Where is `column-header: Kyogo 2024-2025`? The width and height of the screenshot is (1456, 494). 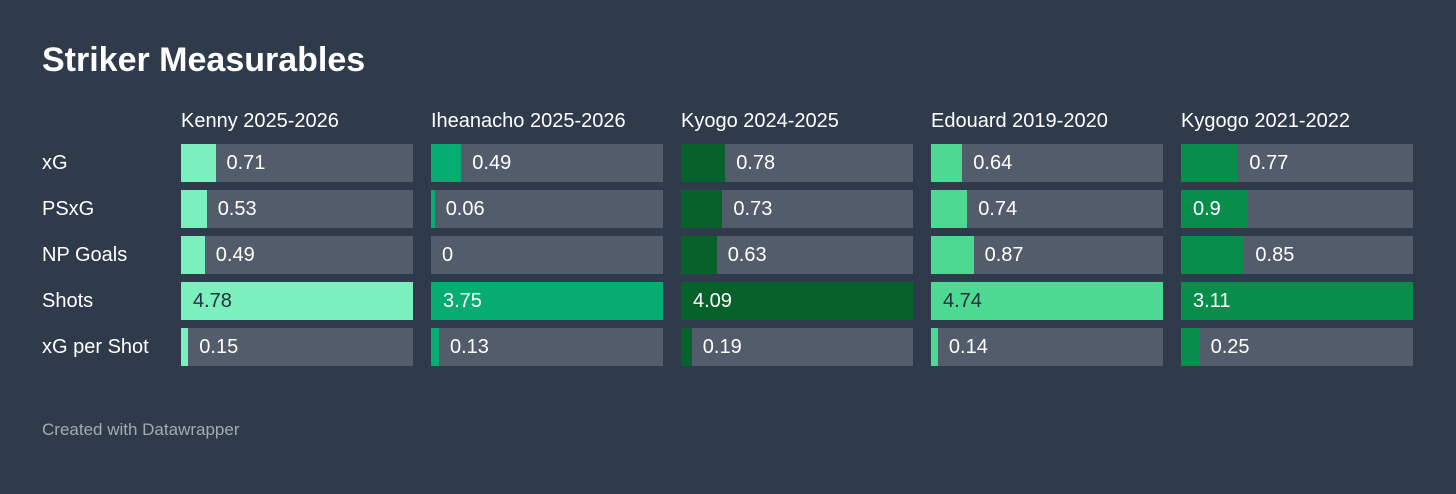
column-header: Kyogo 2024-2025 is located at coordinates (760, 121).